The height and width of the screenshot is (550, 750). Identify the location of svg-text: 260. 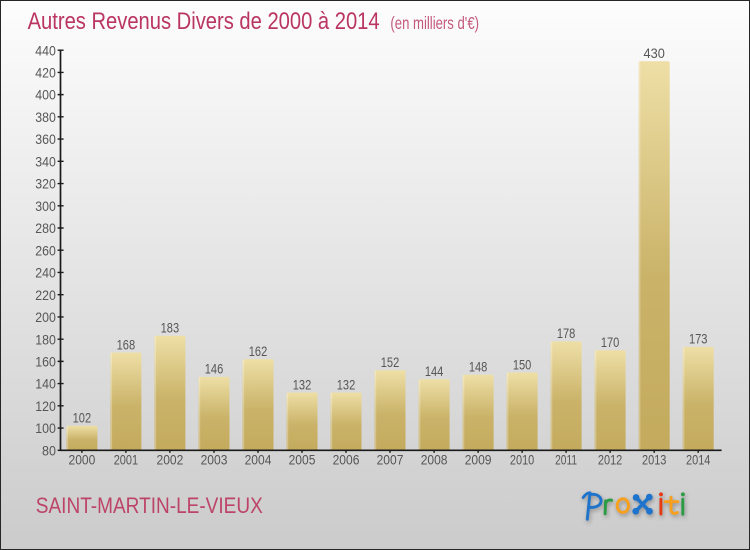
(45, 250).